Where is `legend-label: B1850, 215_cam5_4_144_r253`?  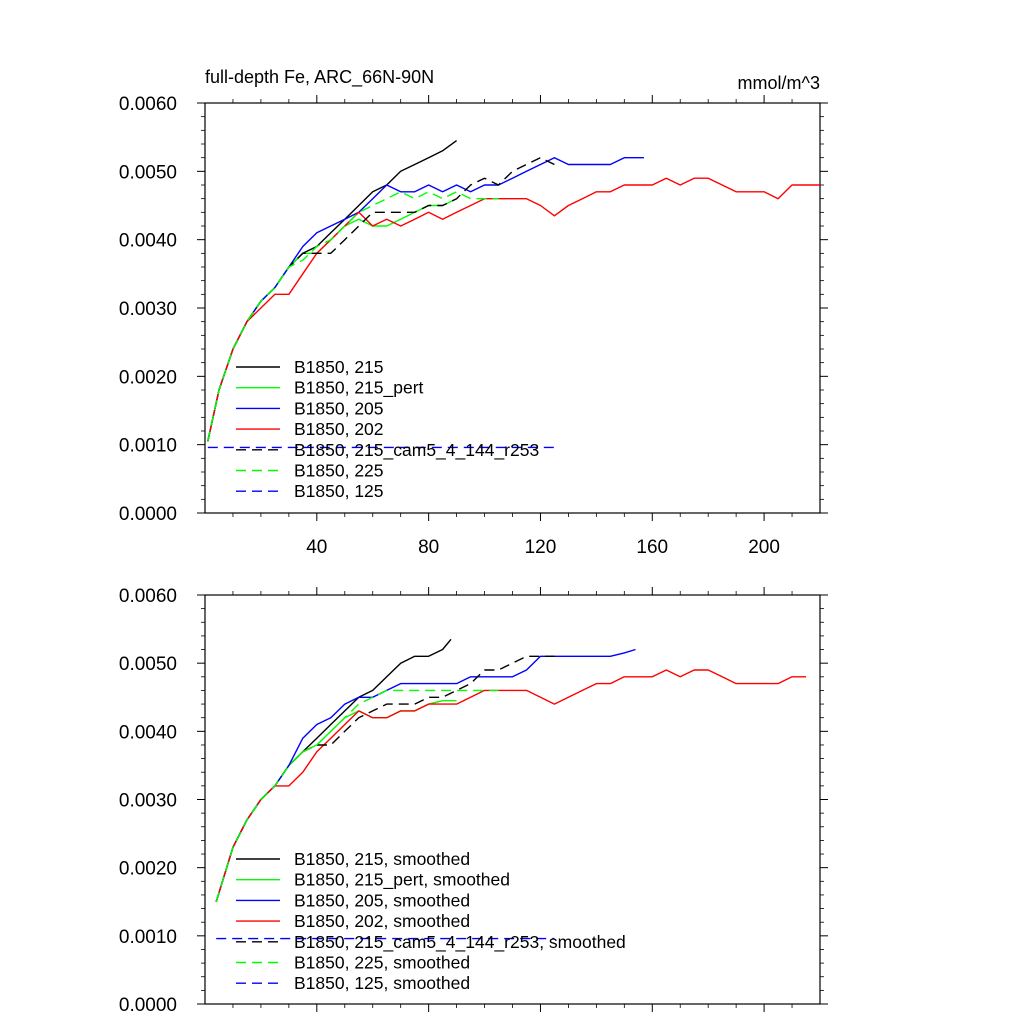 legend-label: B1850, 215_cam5_4_144_r253 is located at coordinates (416, 450).